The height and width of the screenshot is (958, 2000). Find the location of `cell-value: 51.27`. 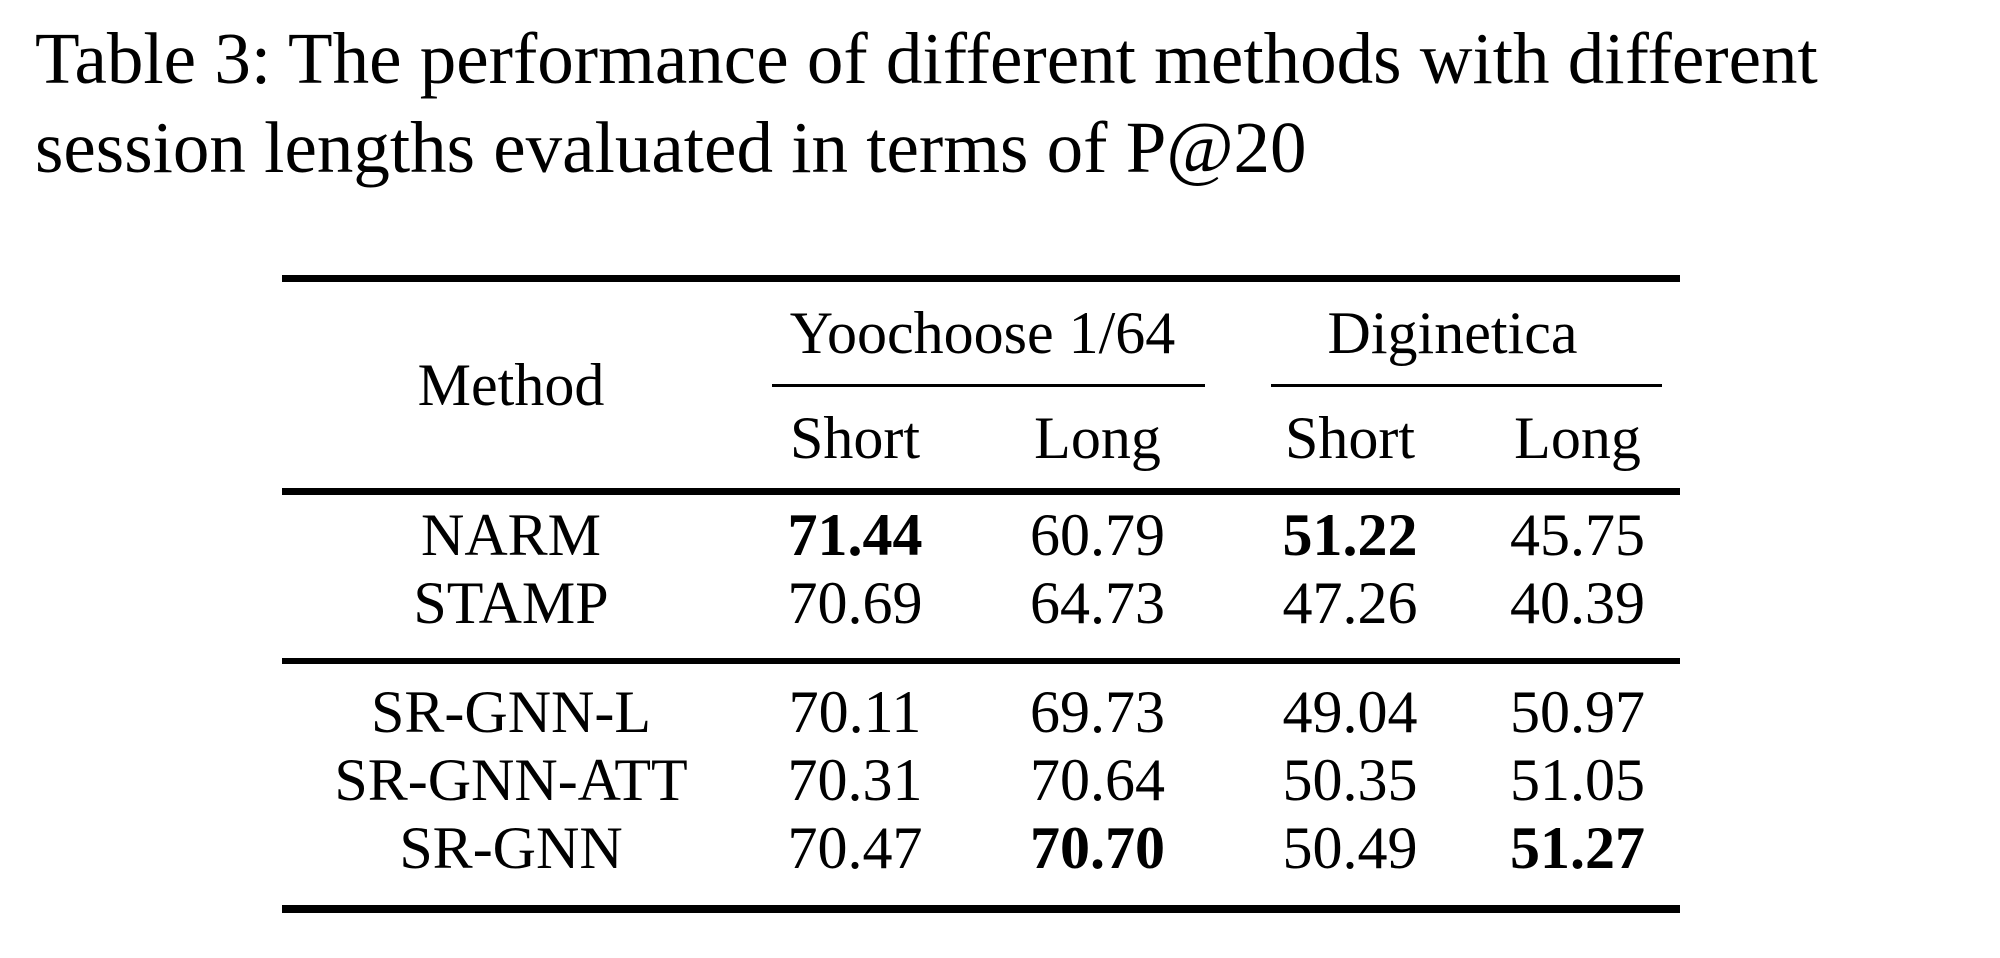

cell-value: 51.27 is located at coordinates (1577, 848).